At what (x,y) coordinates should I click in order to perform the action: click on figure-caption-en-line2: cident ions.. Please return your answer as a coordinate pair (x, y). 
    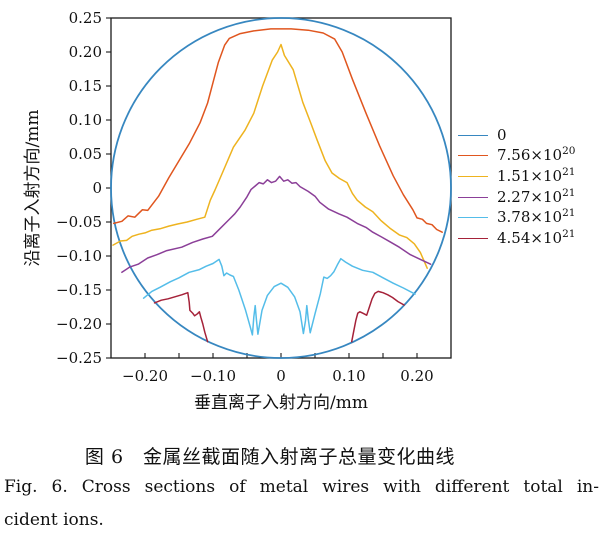
    Looking at the image, I should click on (54, 520).